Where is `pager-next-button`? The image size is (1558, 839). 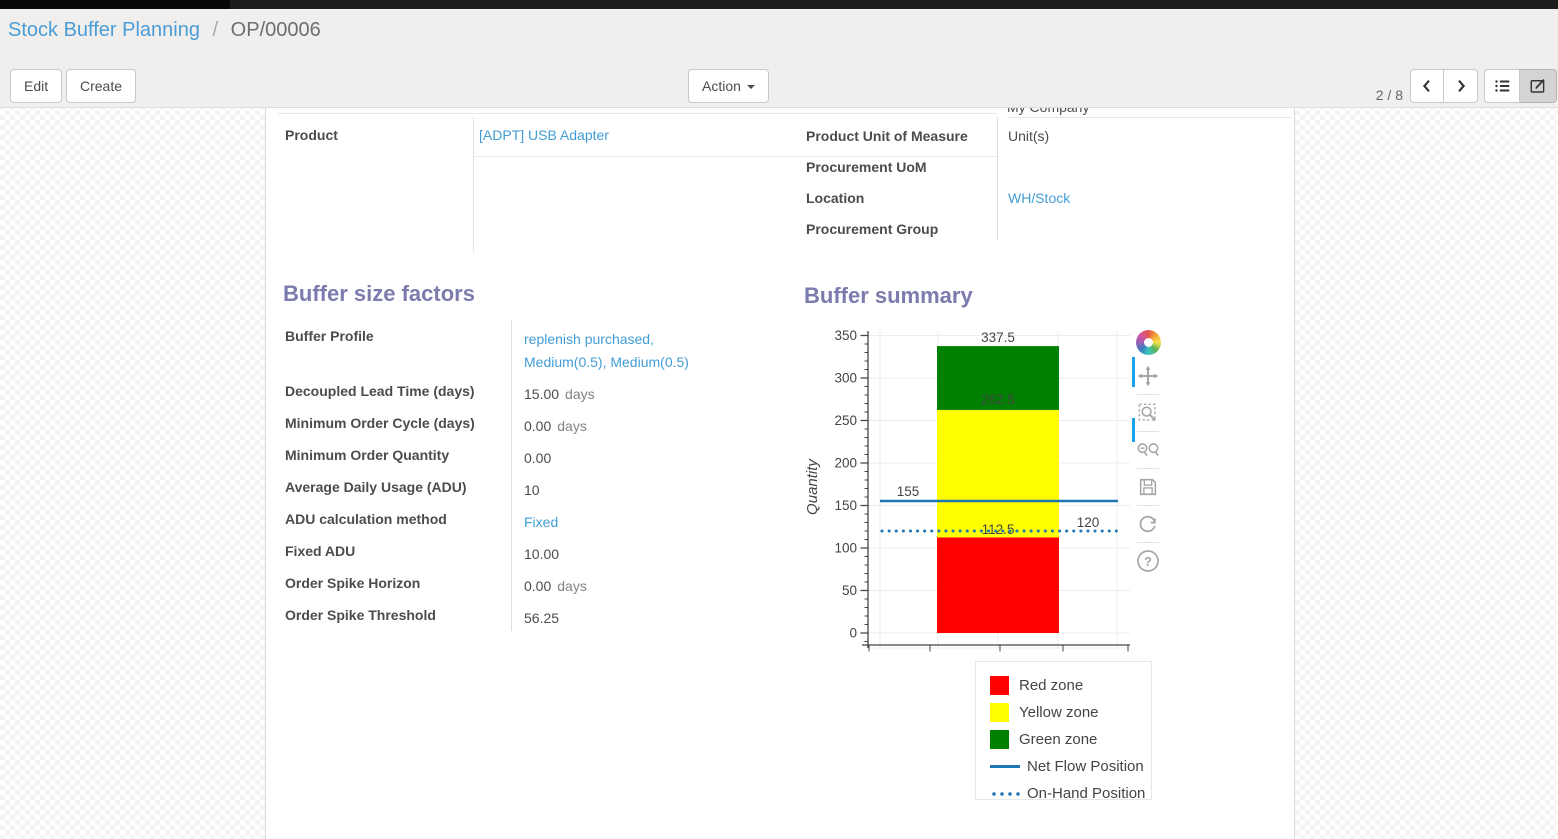
pager-next-button is located at coordinates (1461, 86).